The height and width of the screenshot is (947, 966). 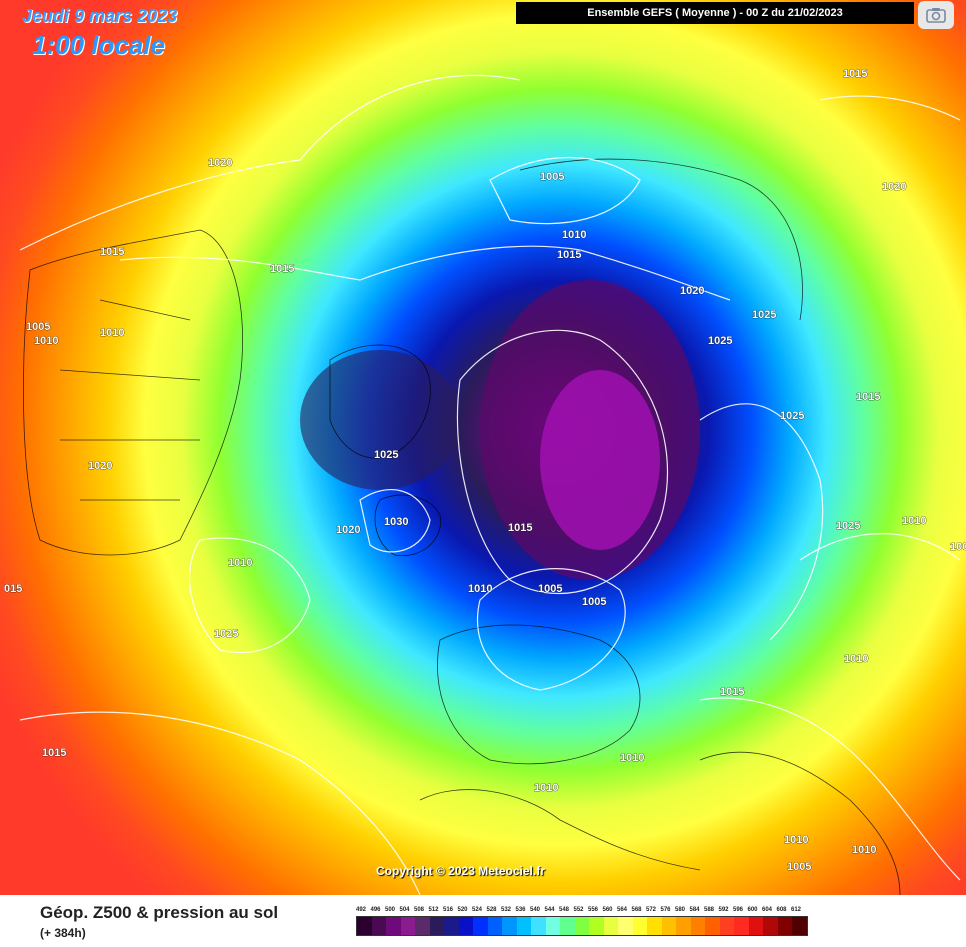 What do you see at coordinates (767, 910) in the screenshot?
I see `legend-label: 604` at bounding box center [767, 910].